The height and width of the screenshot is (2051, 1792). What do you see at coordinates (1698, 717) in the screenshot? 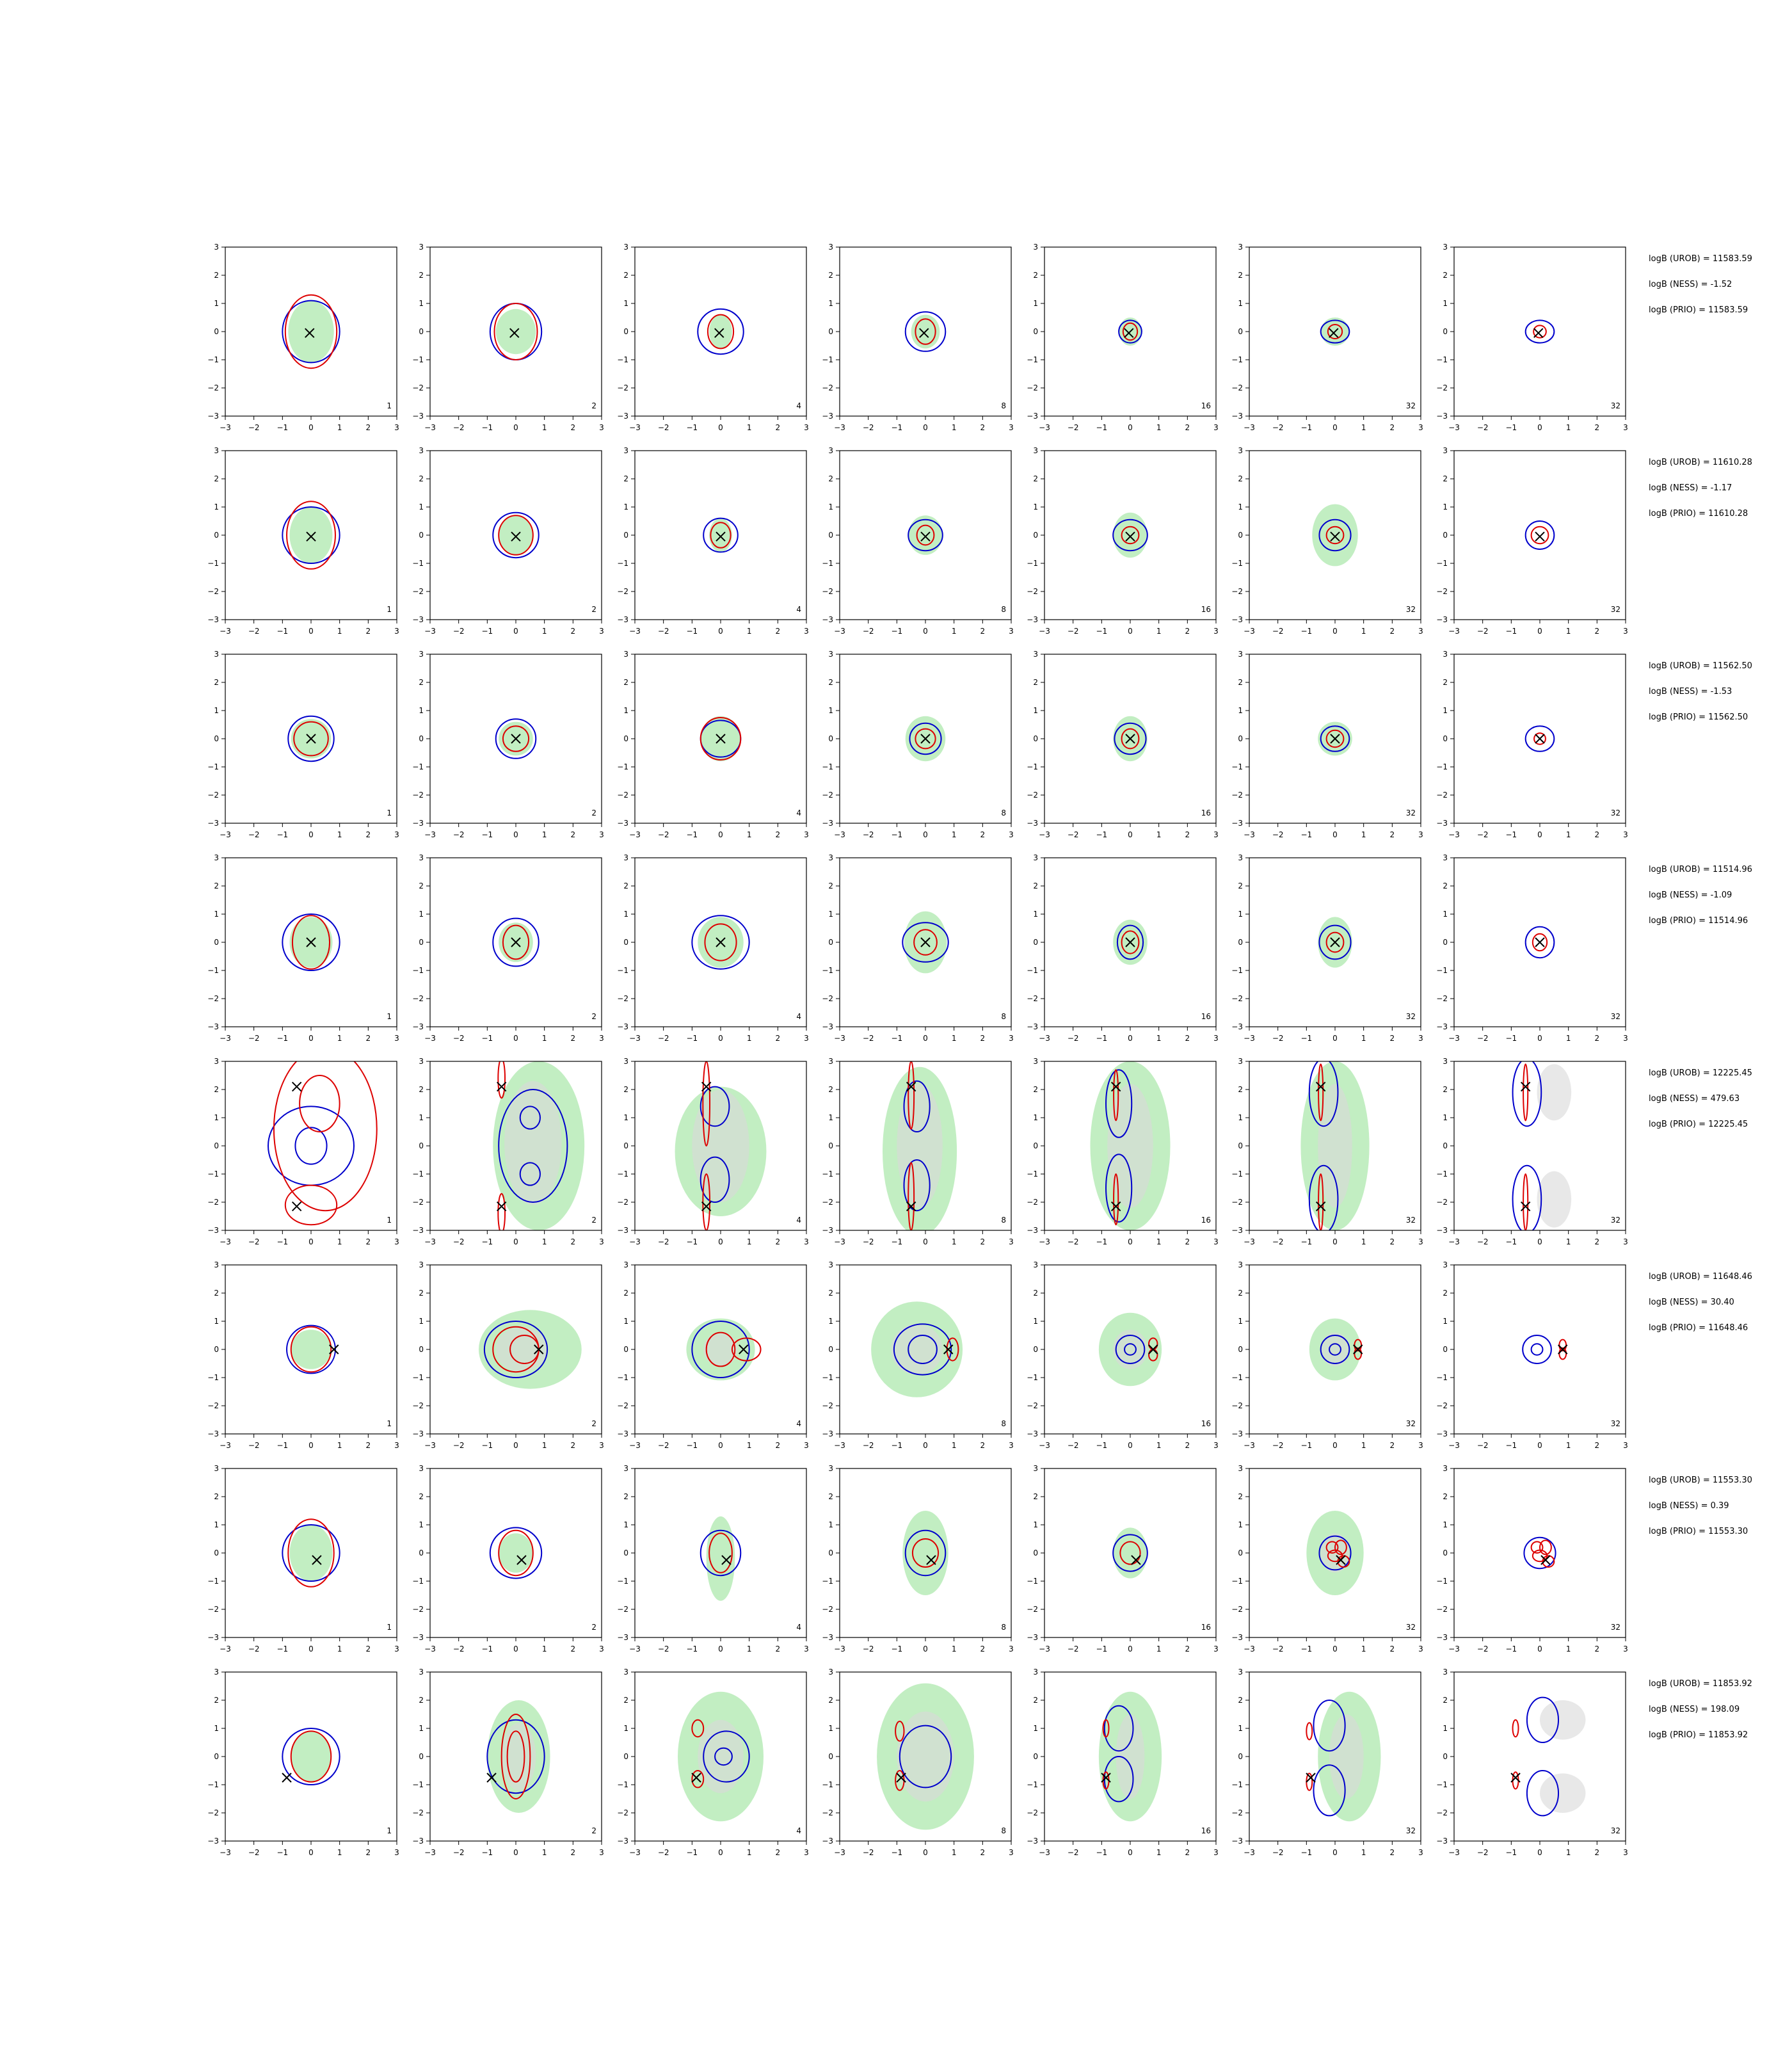
I see `logb-annotation-r3-3: logB (PRIO) = 11562.50` at bounding box center [1698, 717].